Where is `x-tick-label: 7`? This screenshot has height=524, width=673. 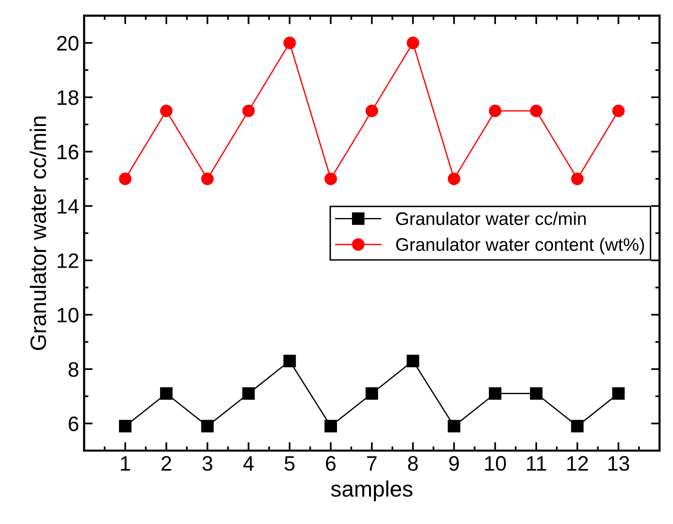 x-tick-label: 7 is located at coordinates (372, 463).